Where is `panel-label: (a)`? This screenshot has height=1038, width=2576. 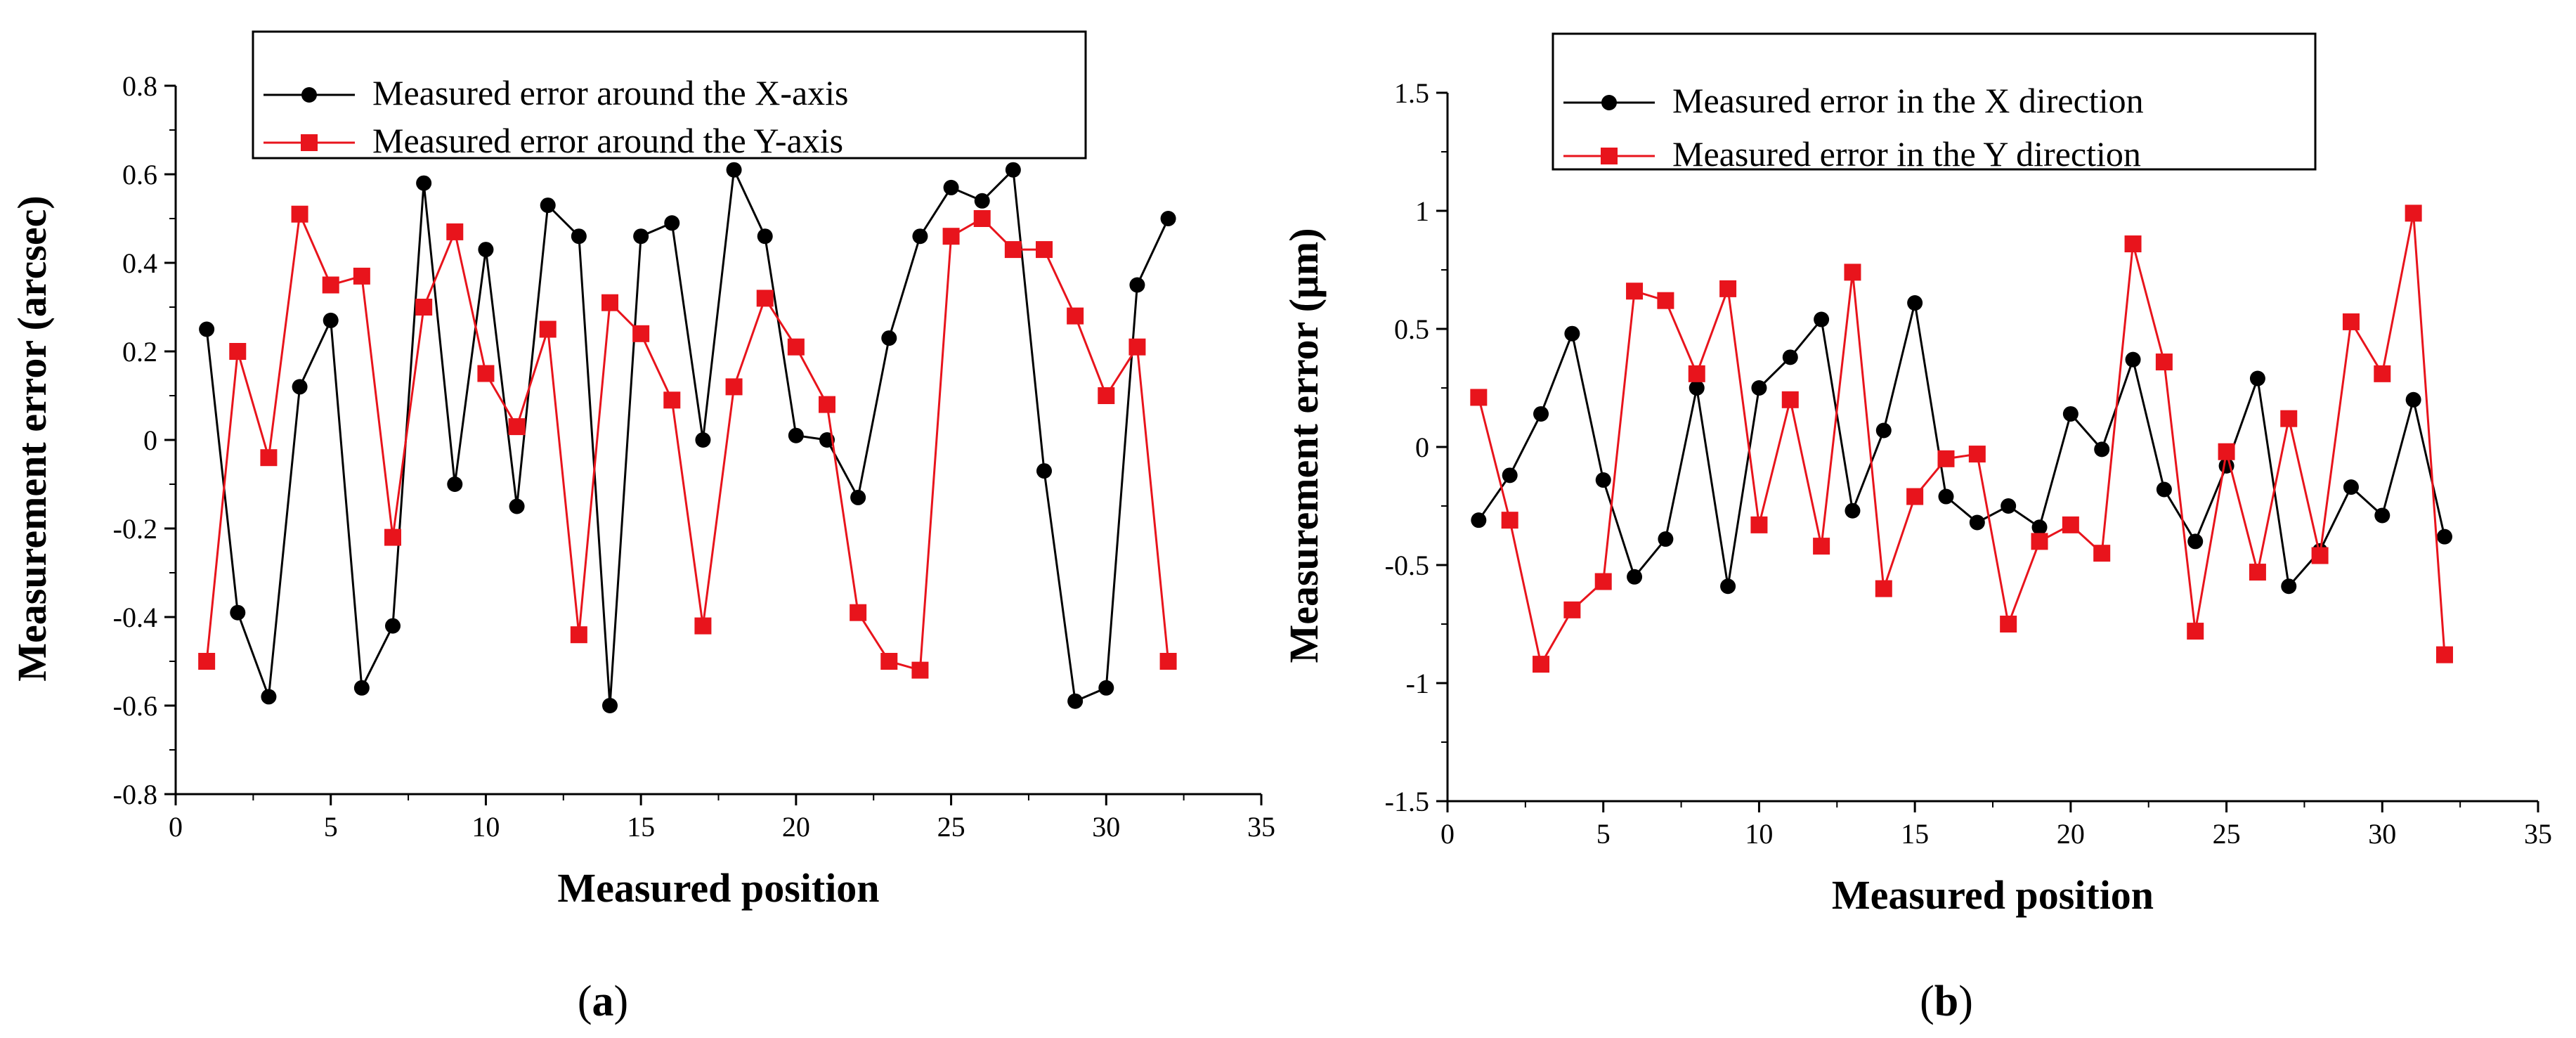
panel-label: (a) is located at coordinates (603, 1001).